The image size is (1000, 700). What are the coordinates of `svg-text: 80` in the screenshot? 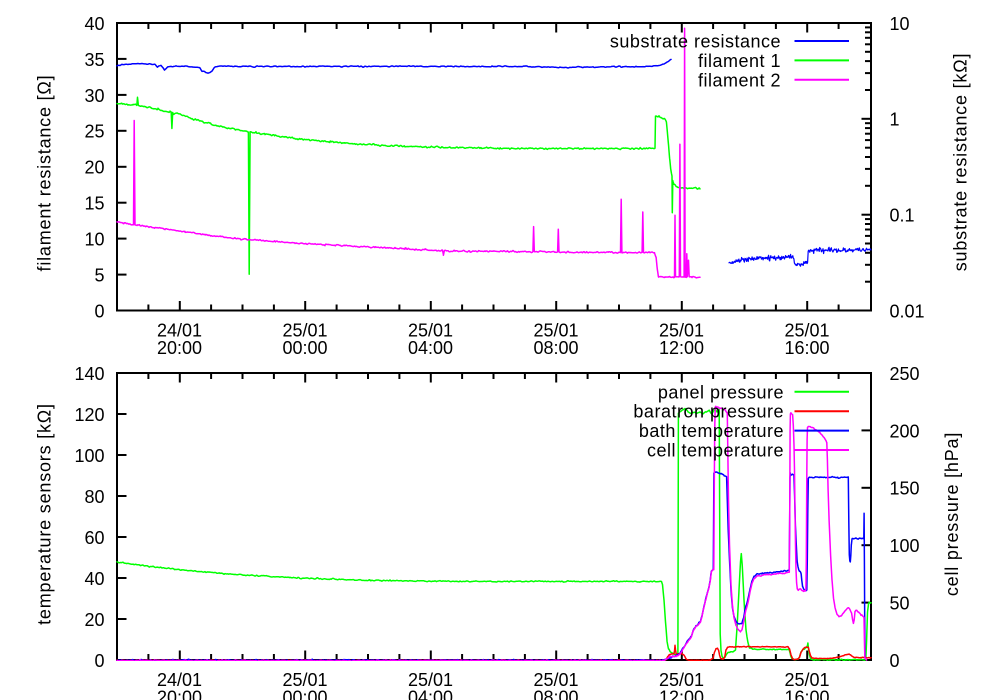 It's located at (94, 497).